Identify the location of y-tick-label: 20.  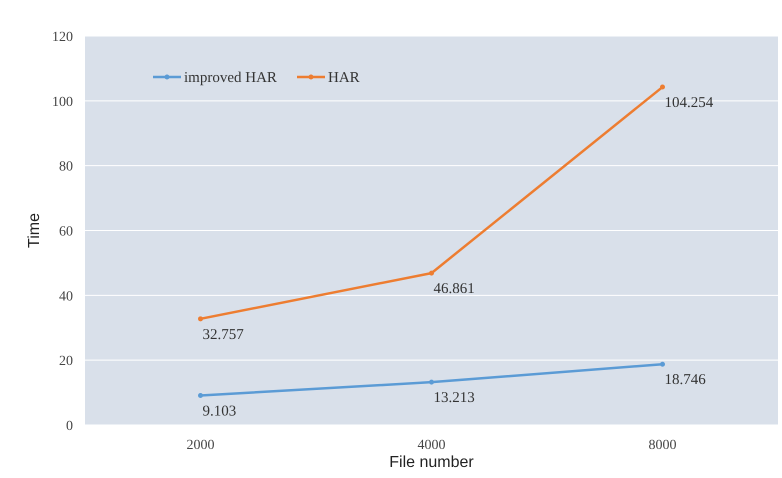
(66, 362).